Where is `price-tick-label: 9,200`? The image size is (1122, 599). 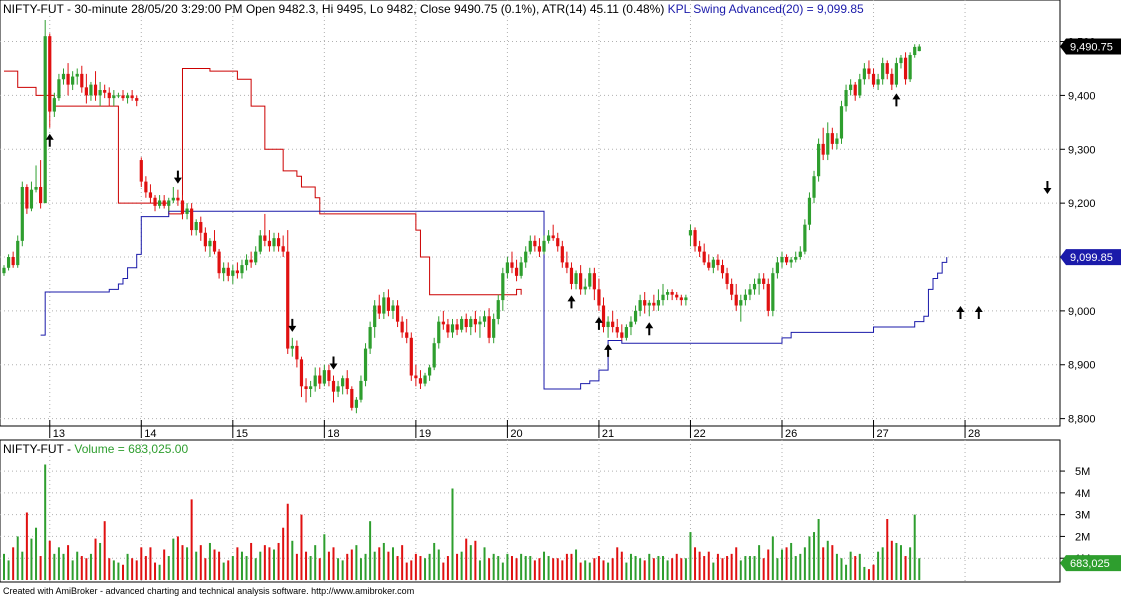
price-tick-label: 9,200 is located at coordinates (1082, 204).